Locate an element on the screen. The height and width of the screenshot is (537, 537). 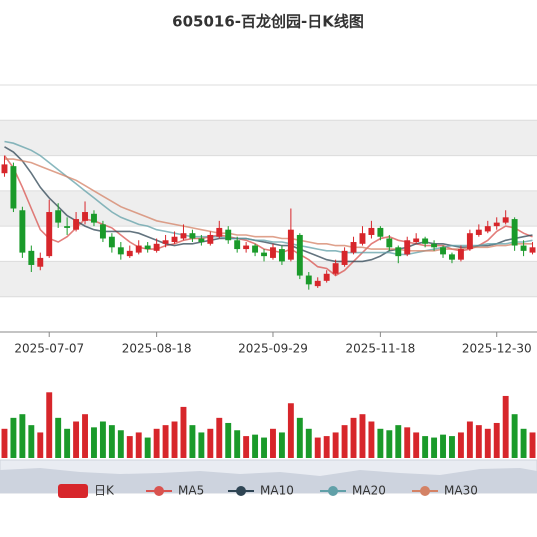
legend: 日K MA5 MA10 MA20 MA30 is located at coordinates (268, 491).